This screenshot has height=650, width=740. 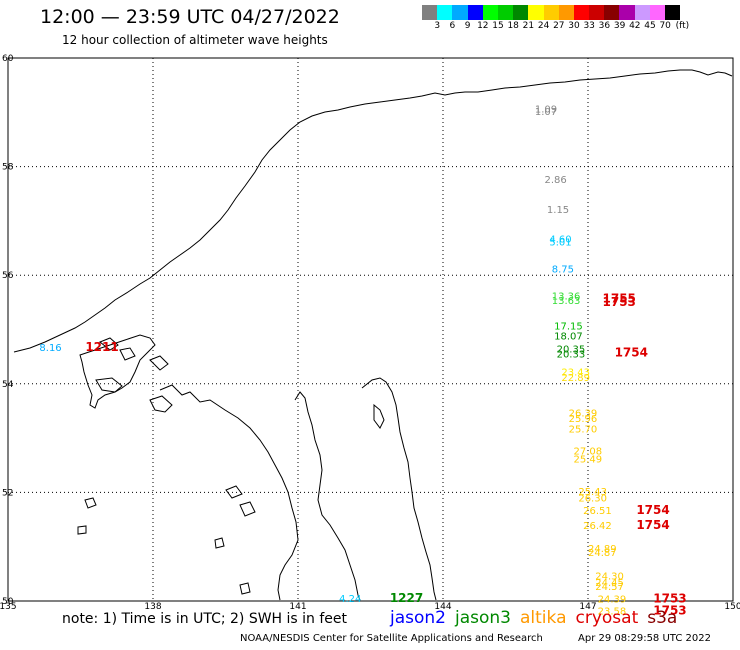 I want to click on color-scale-legend, so click(x=551, y=12).